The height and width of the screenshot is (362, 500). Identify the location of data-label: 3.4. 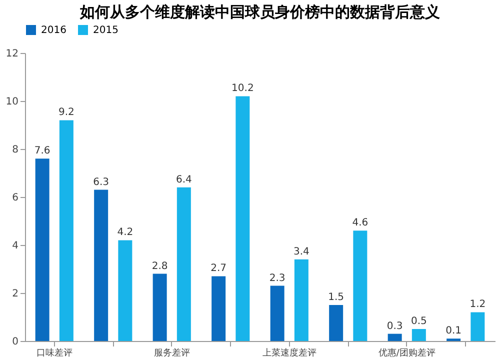
(301, 252).